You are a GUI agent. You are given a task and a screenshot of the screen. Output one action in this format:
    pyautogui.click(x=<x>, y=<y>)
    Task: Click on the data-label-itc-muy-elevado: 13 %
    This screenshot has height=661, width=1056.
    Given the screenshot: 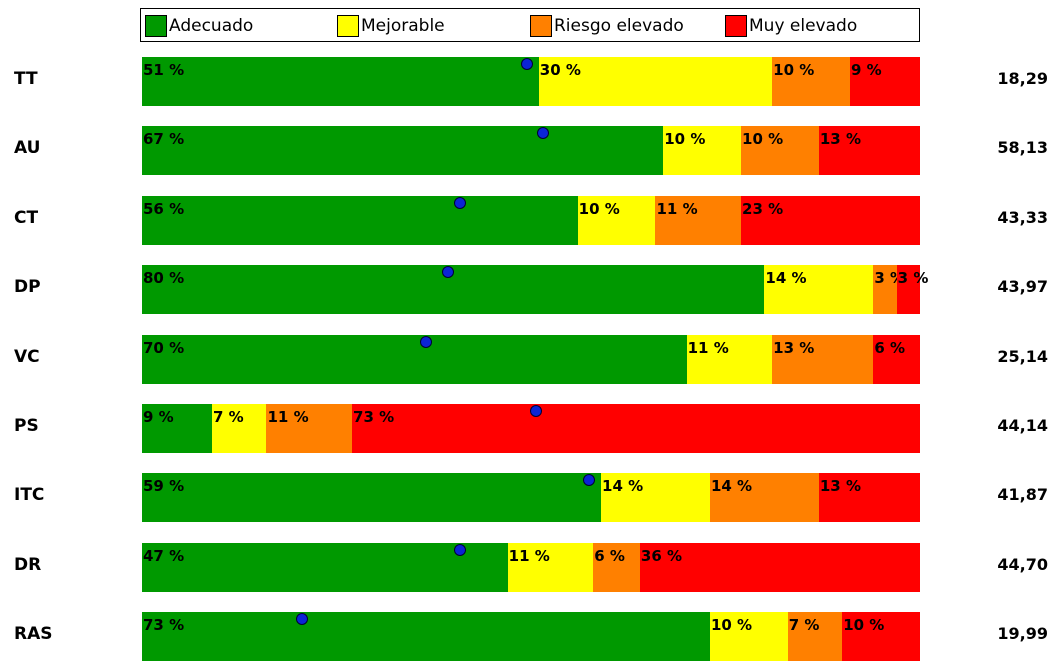 What is the action you would take?
    pyautogui.click(x=840, y=486)
    